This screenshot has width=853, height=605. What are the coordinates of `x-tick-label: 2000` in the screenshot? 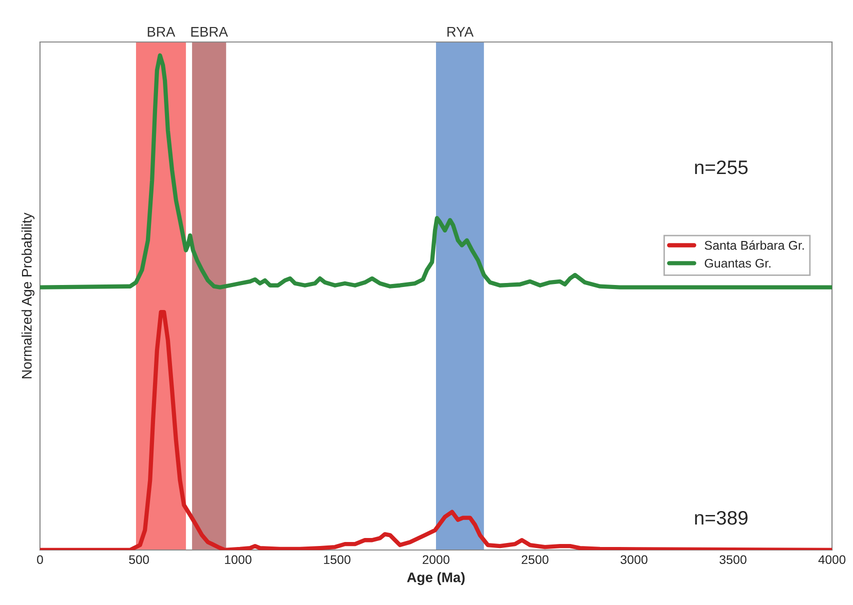 It's located at (436, 559).